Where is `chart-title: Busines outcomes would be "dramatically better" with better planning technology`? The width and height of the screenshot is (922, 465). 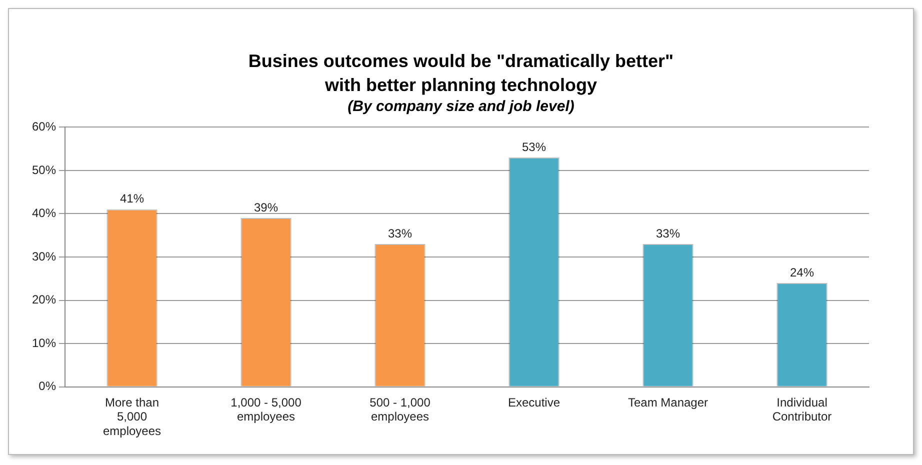 chart-title: Busines outcomes would be "dramatically better" with better planning technology is located at coordinates (461, 73).